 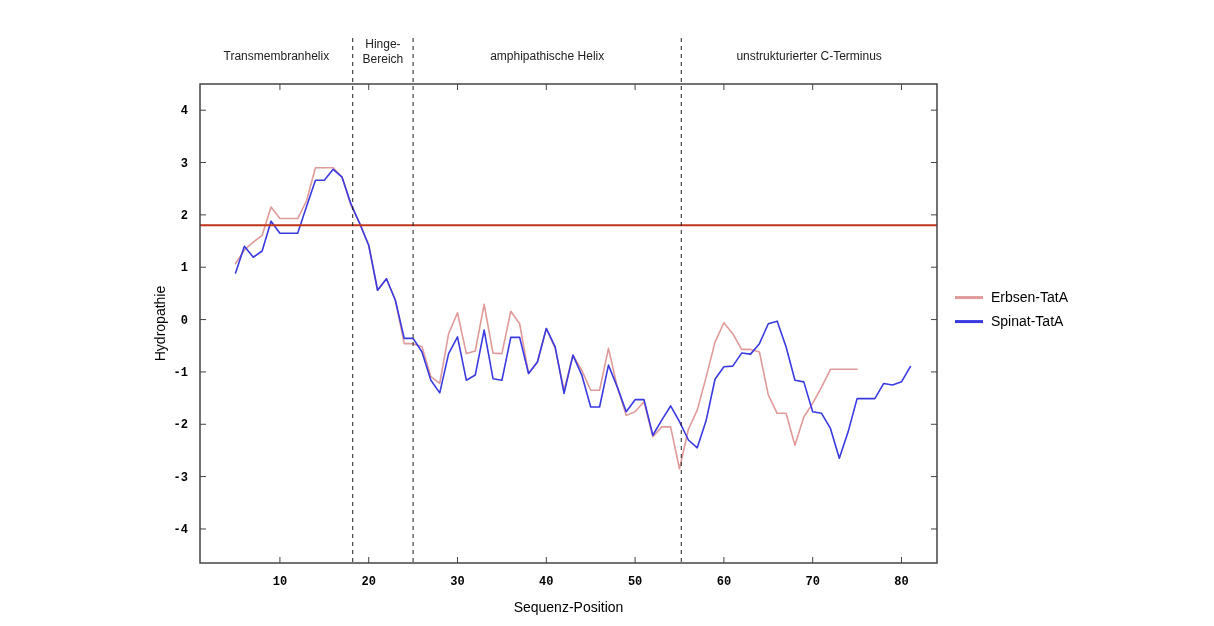 What do you see at coordinates (383, 51) in the screenshot?
I see `text: Hinge-Bereich` at bounding box center [383, 51].